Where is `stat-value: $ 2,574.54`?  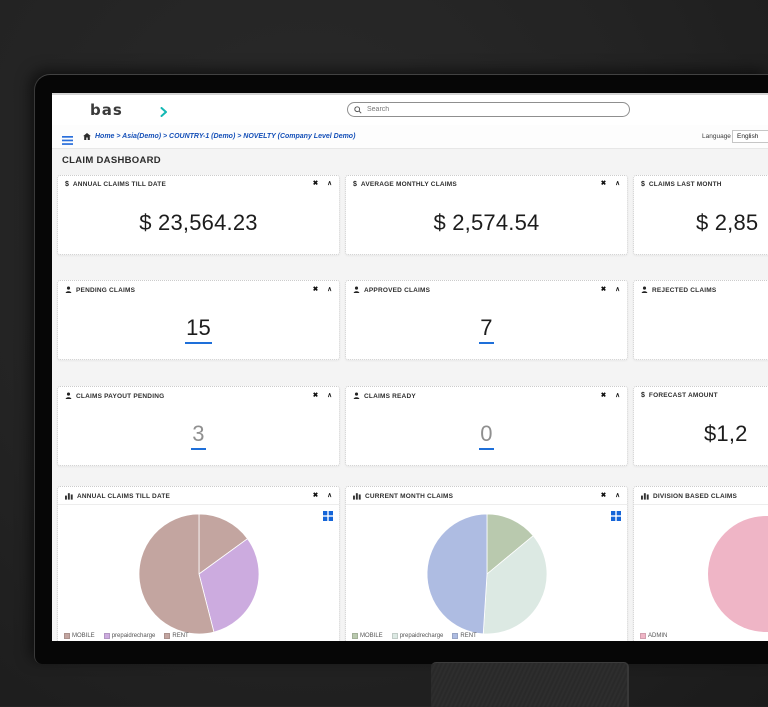
stat-value: $ 2,574.54 is located at coordinates (486, 222).